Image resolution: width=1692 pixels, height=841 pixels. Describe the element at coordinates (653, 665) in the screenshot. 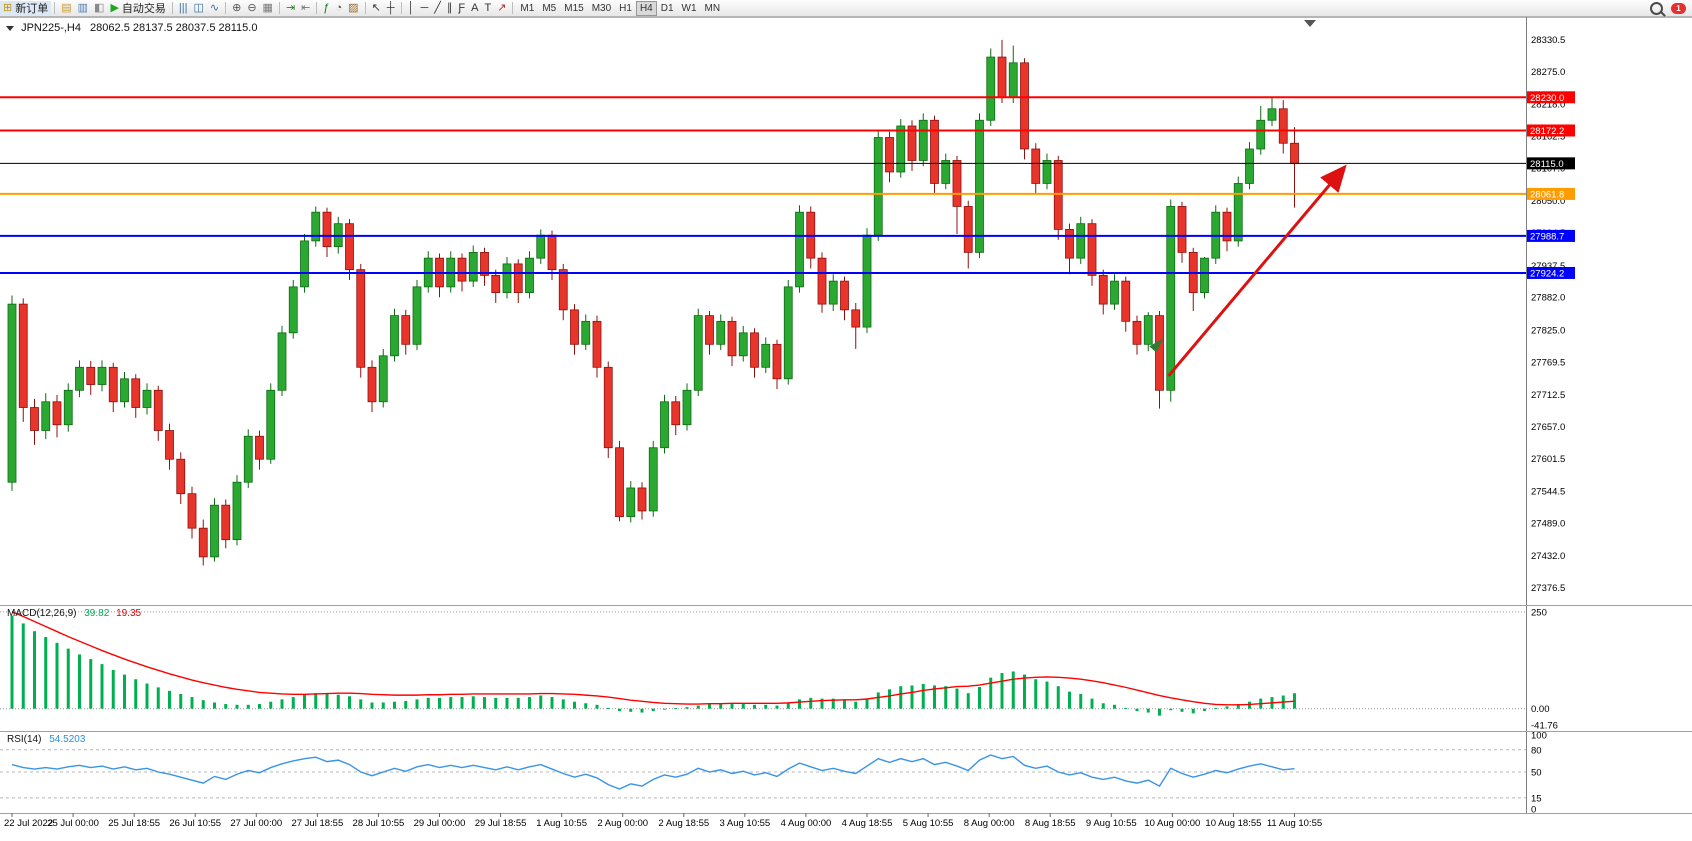

I see `macd-histogram` at that location.